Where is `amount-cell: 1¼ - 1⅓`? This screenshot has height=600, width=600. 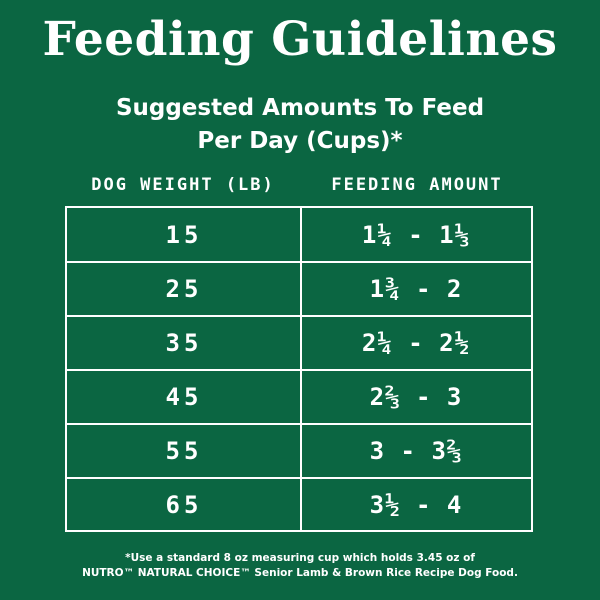
amount-cell: 1¼ - 1⅓ is located at coordinates (416, 235).